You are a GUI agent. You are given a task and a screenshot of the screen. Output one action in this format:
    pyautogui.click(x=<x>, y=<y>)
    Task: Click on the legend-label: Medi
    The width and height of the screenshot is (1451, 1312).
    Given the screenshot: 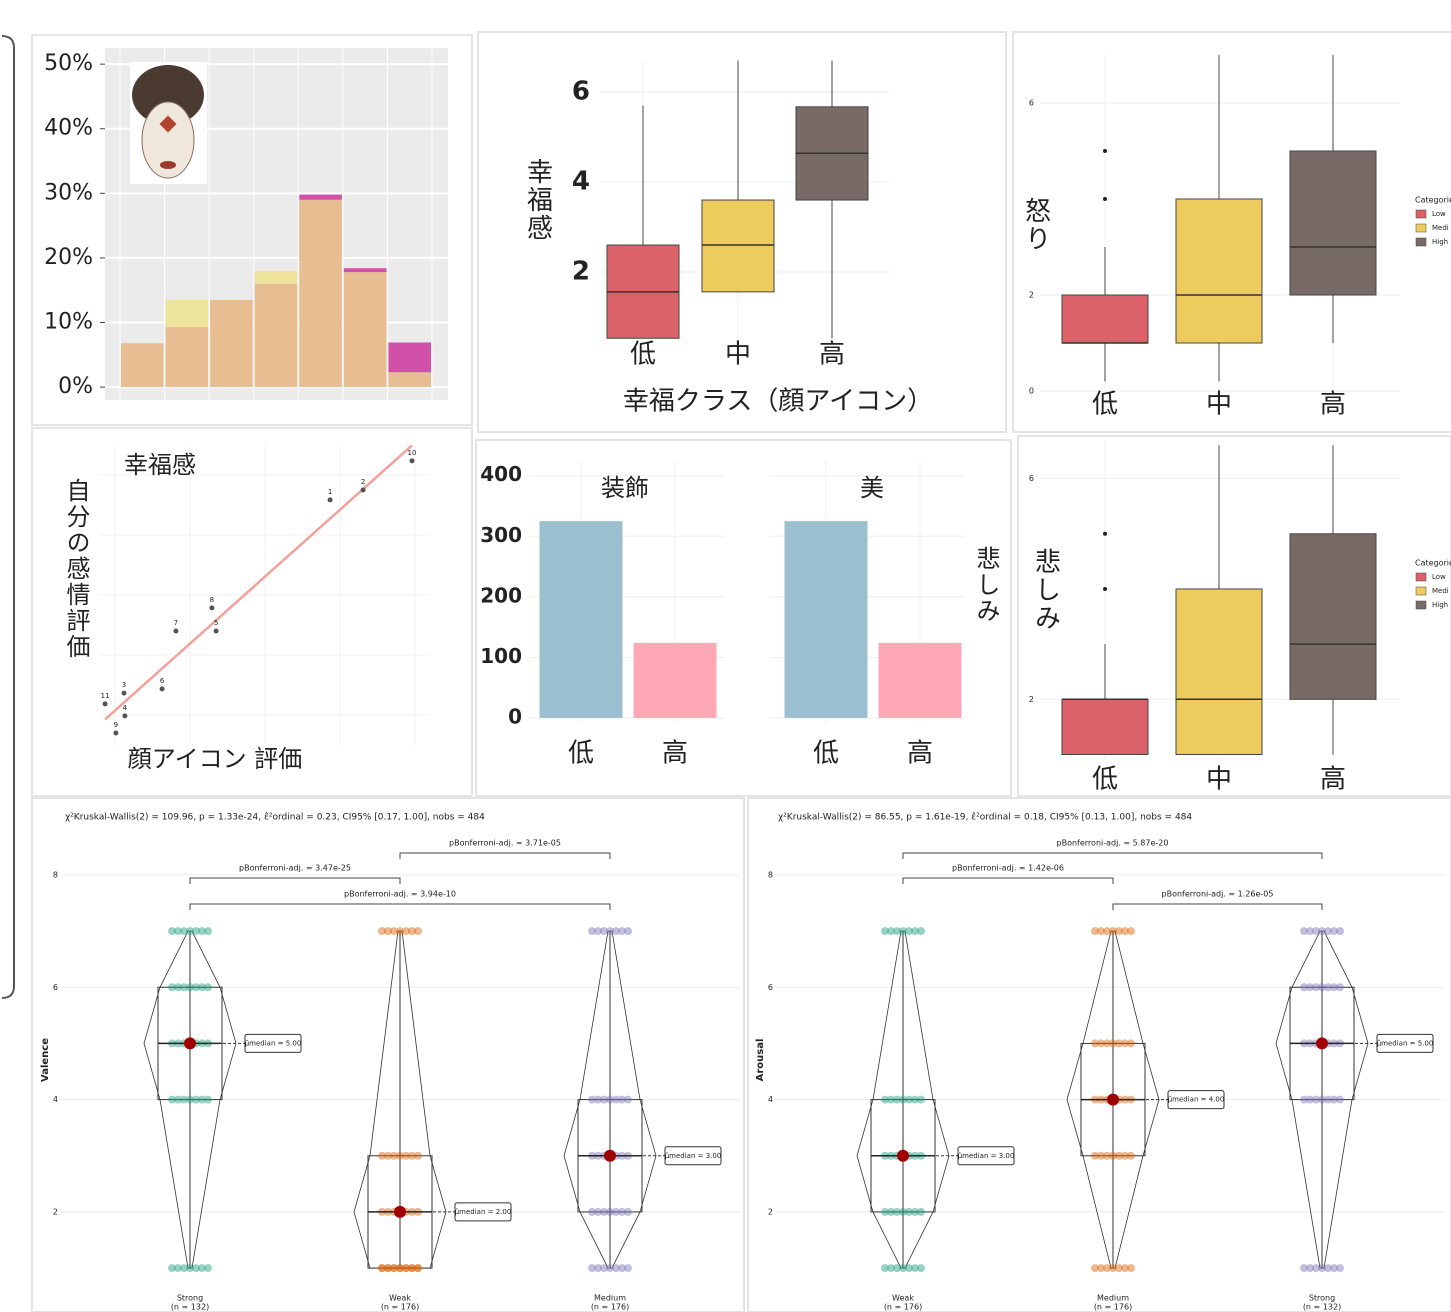 What is the action you would take?
    pyautogui.click(x=1440, y=228)
    